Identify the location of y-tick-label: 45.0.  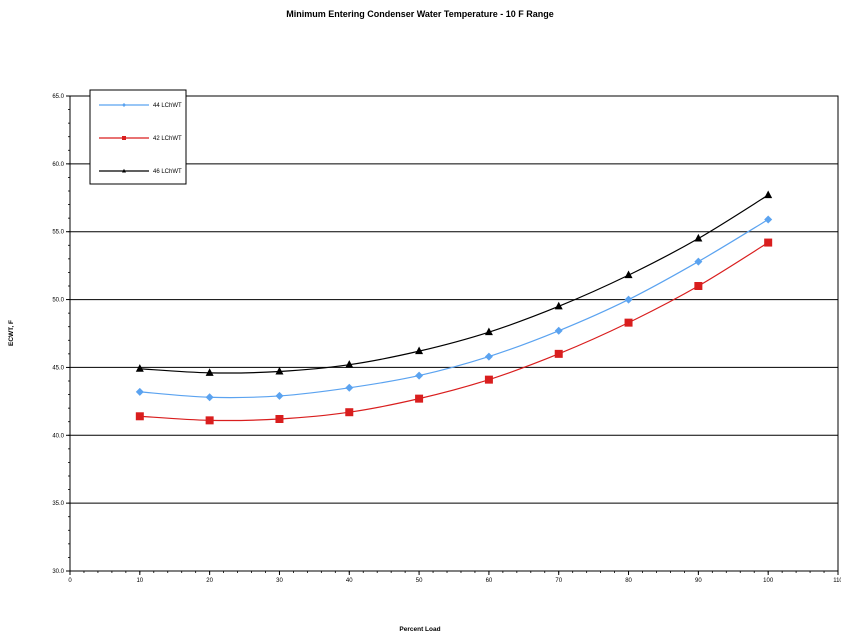
(58, 368).